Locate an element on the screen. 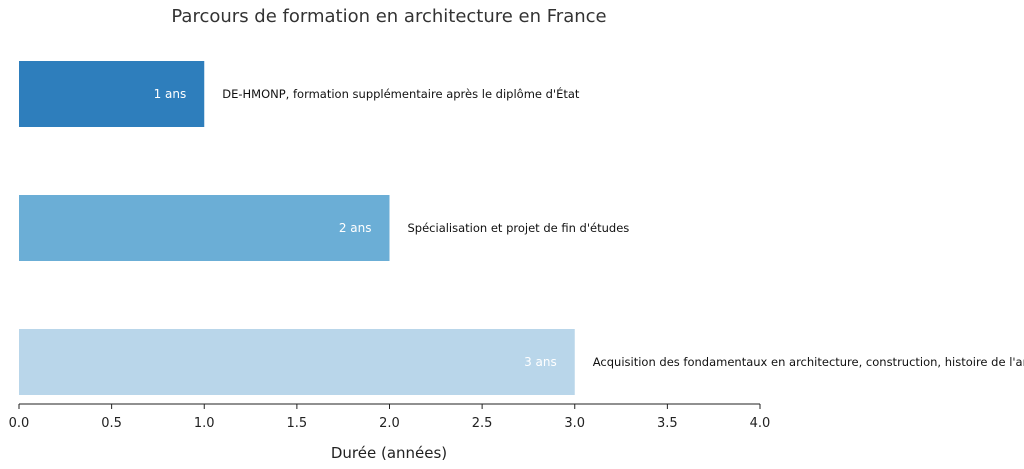  bar-value-label: 2 ans is located at coordinates (355, 228).